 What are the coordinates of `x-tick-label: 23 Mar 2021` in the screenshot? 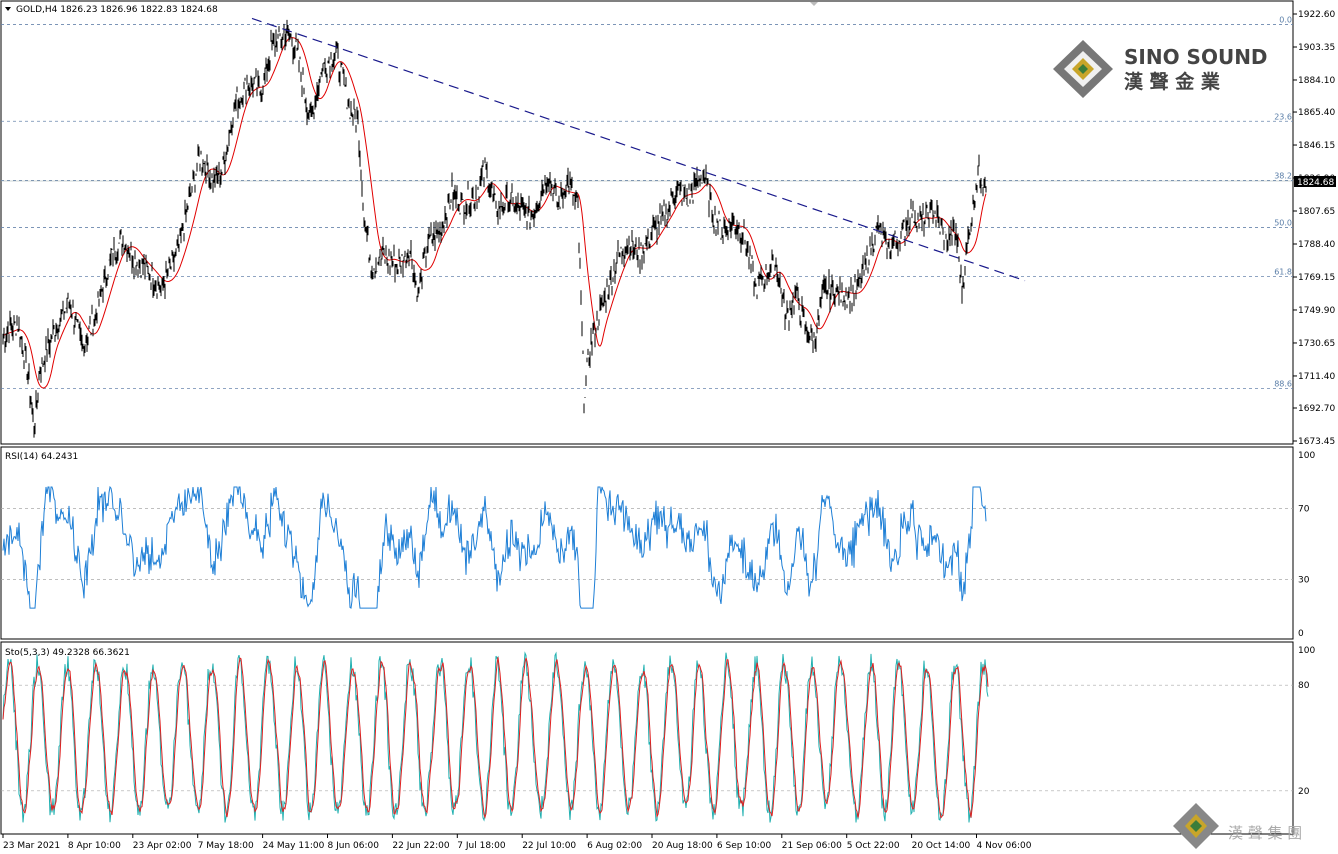 It's located at (31, 846).